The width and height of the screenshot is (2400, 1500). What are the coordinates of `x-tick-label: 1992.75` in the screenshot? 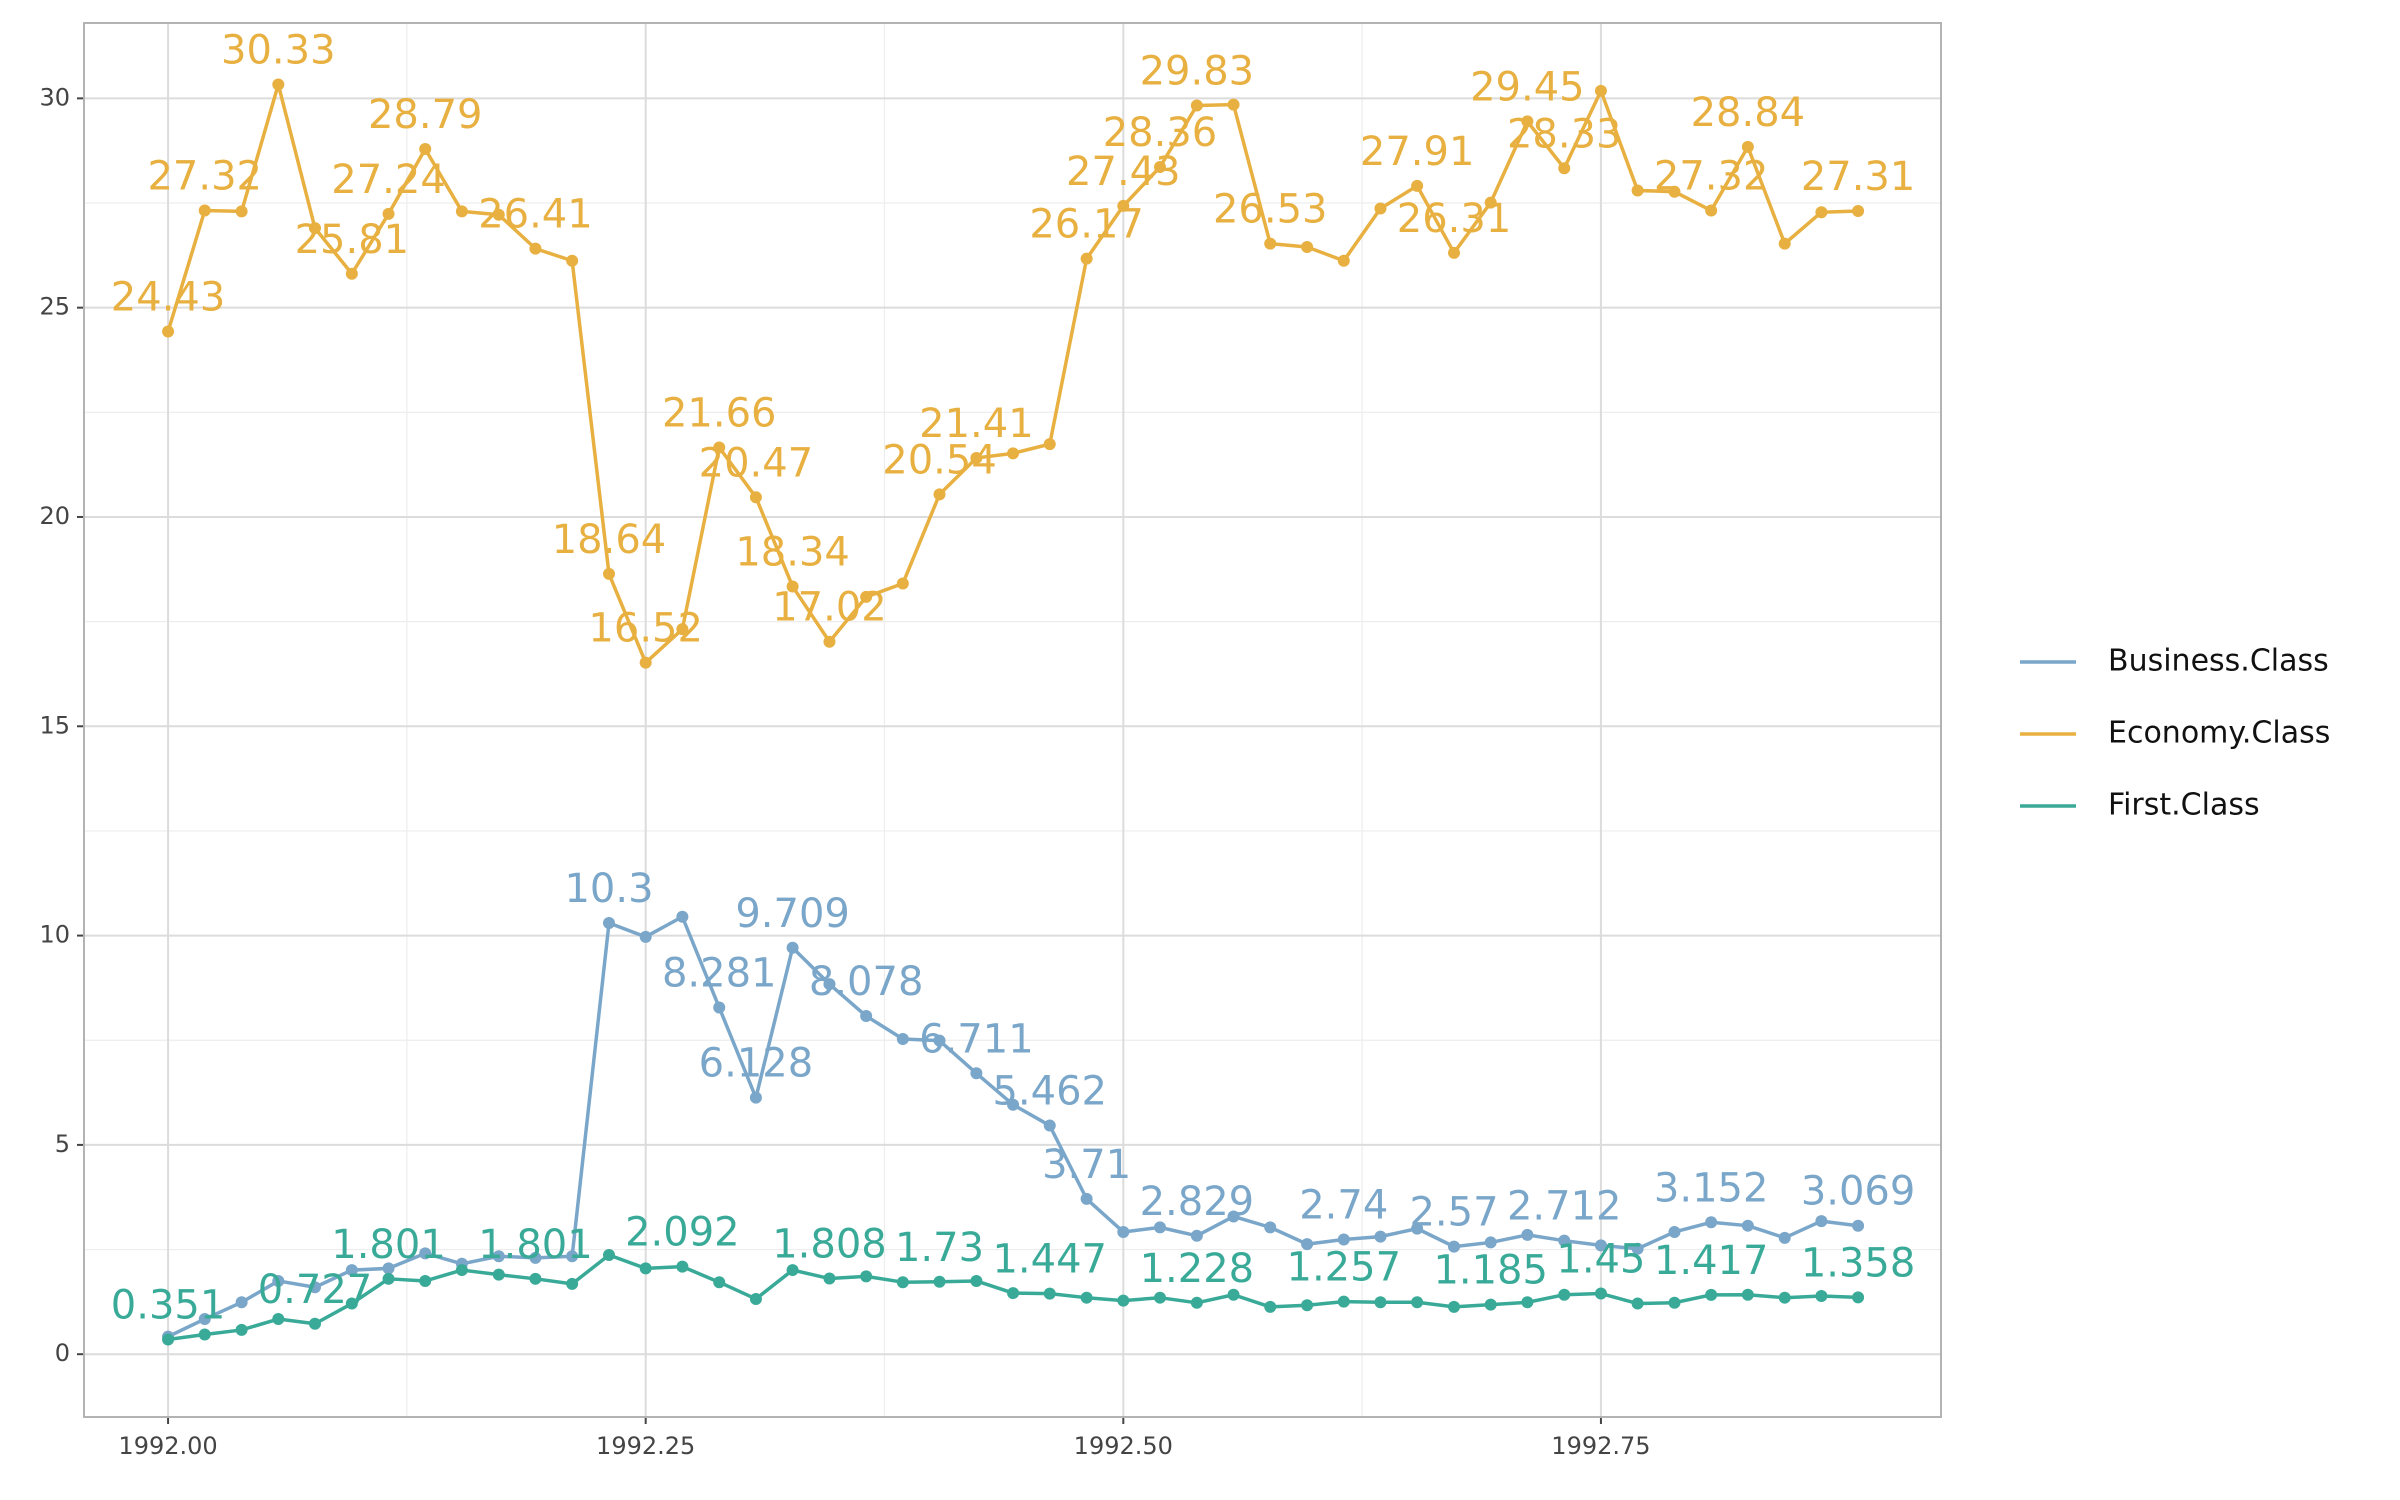 It's located at (1600, 1446).